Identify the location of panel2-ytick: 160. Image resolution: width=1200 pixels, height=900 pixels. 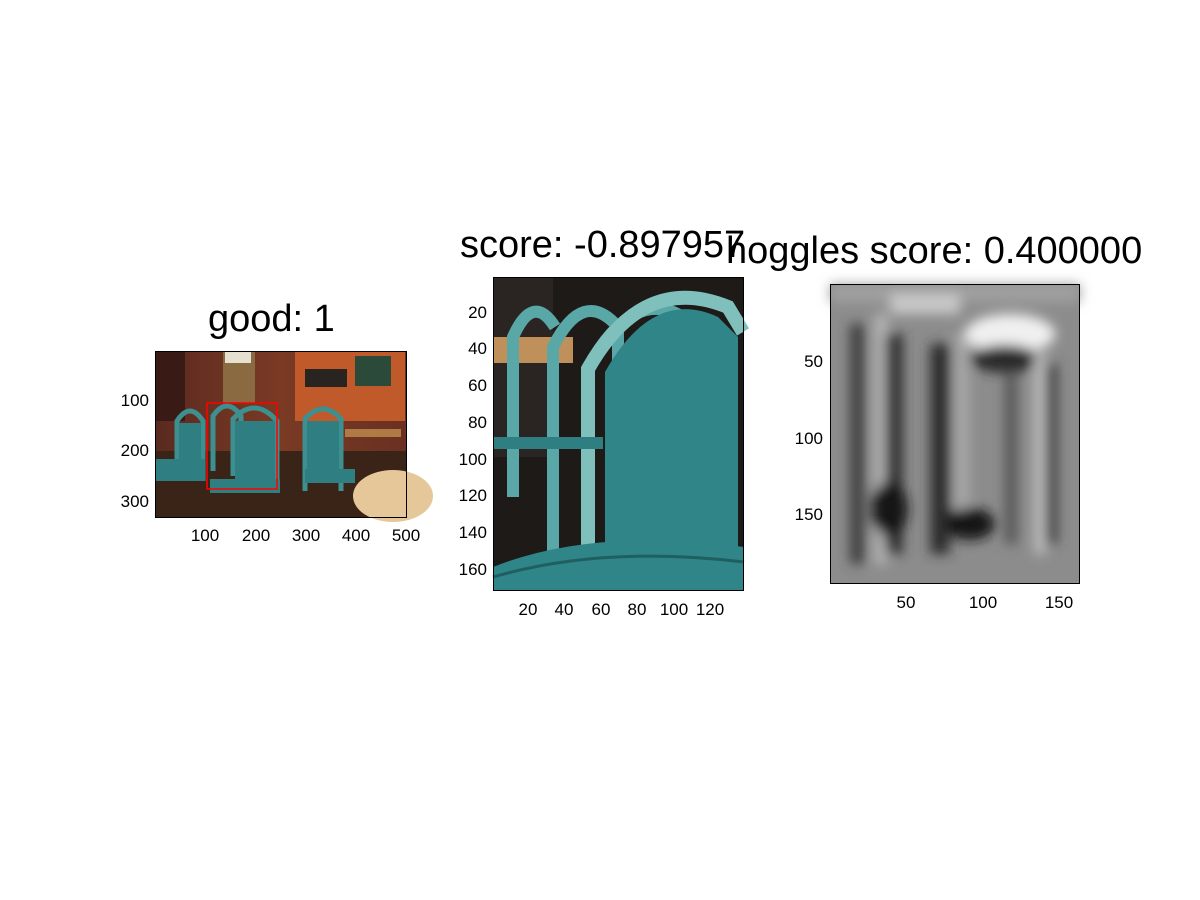
(472, 569).